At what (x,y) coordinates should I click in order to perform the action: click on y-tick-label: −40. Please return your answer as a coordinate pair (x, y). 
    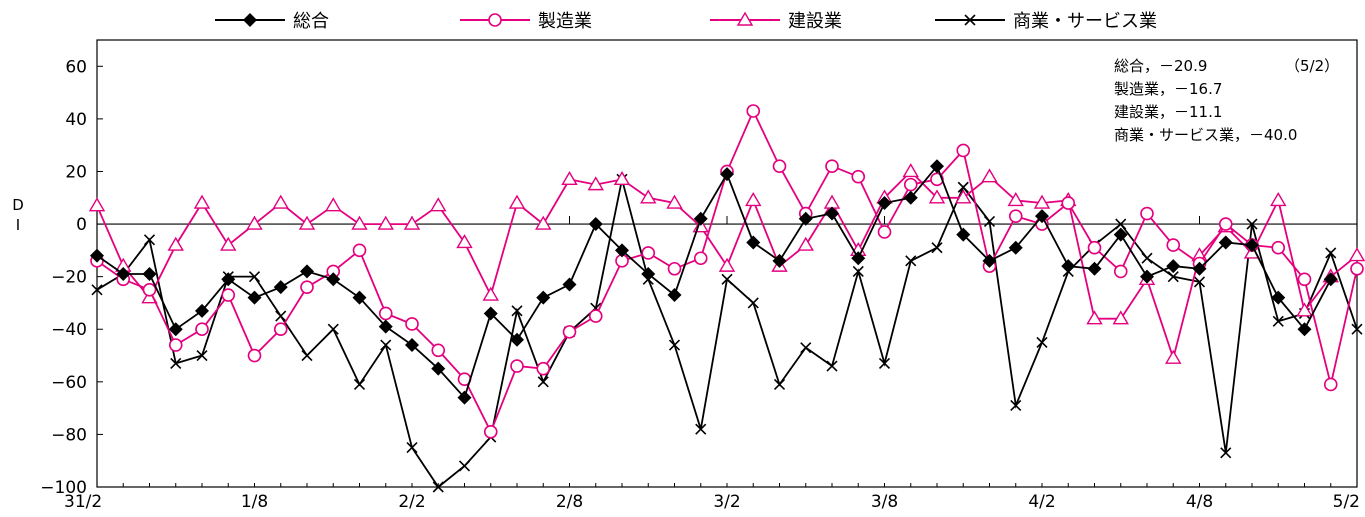
    Looking at the image, I should click on (69, 330).